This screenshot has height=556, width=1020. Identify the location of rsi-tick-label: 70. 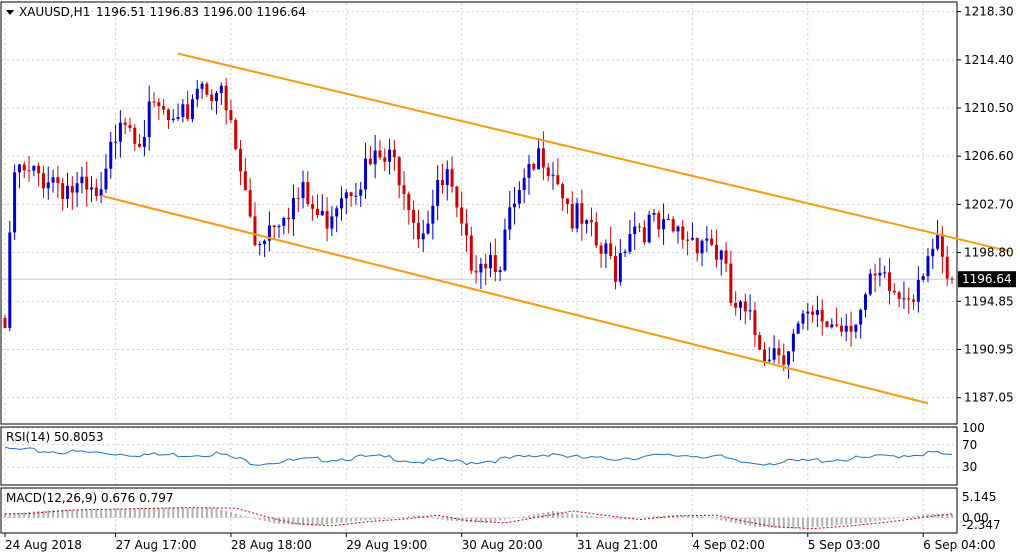
(969, 445).